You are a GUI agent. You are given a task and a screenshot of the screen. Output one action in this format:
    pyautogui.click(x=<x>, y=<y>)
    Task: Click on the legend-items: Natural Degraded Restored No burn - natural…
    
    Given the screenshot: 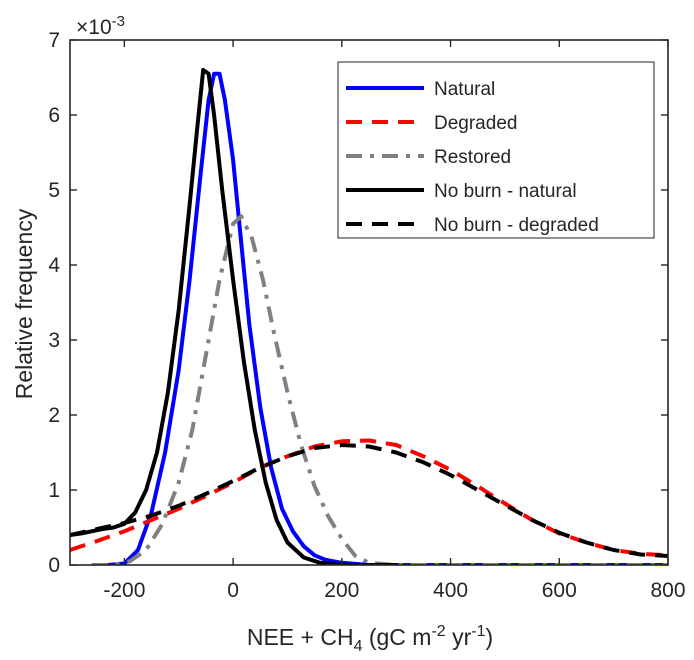 What is the action you would take?
    pyautogui.click(x=472, y=157)
    